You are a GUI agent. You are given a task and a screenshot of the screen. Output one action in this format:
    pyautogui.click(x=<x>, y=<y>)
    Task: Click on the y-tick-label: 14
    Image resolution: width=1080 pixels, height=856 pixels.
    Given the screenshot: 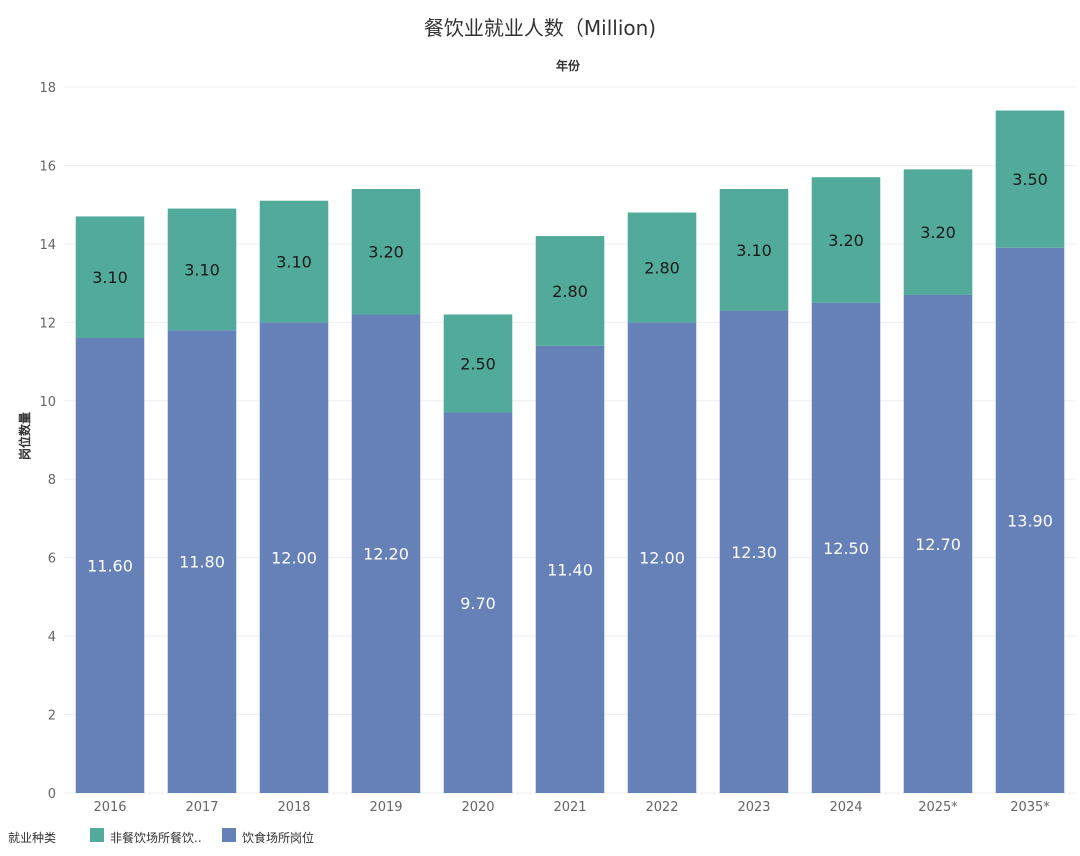 What is the action you would take?
    pyautogui.click(x=47, y=245)
    